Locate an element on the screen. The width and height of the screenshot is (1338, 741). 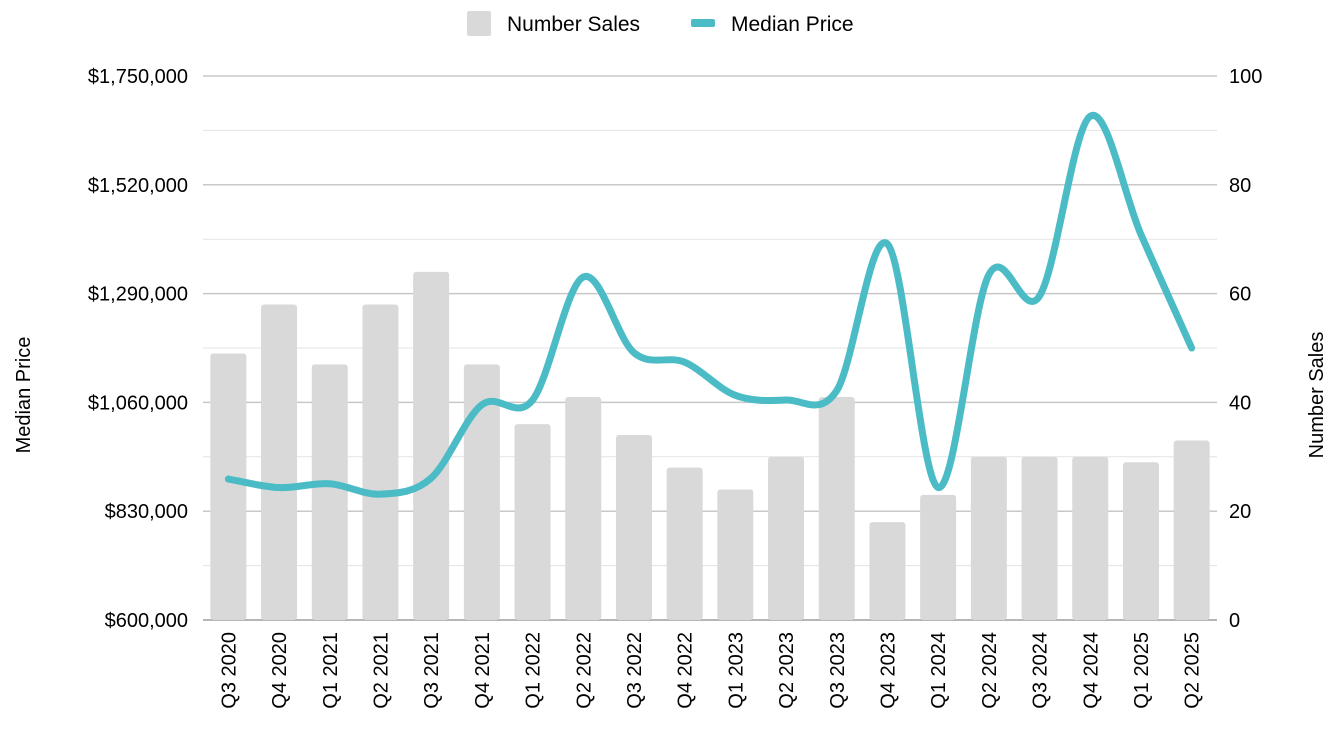
bar-q4-2022 is located at coordinates (685, 544).